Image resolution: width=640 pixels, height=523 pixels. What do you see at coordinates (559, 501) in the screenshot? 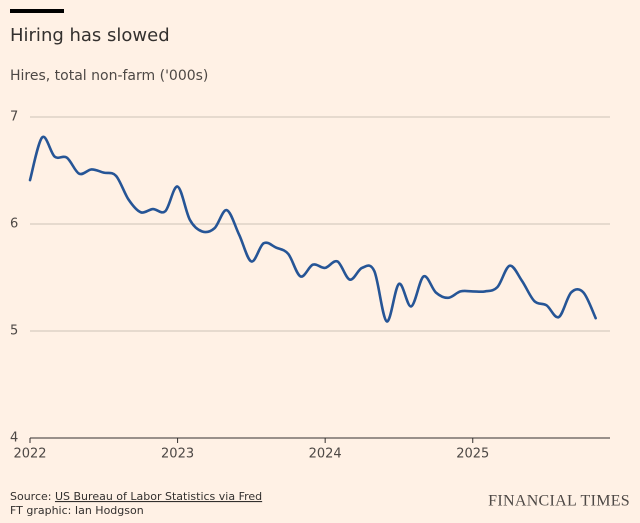
I see `brand: FINANCIAL TIMES` at bounding box center [559, 501].